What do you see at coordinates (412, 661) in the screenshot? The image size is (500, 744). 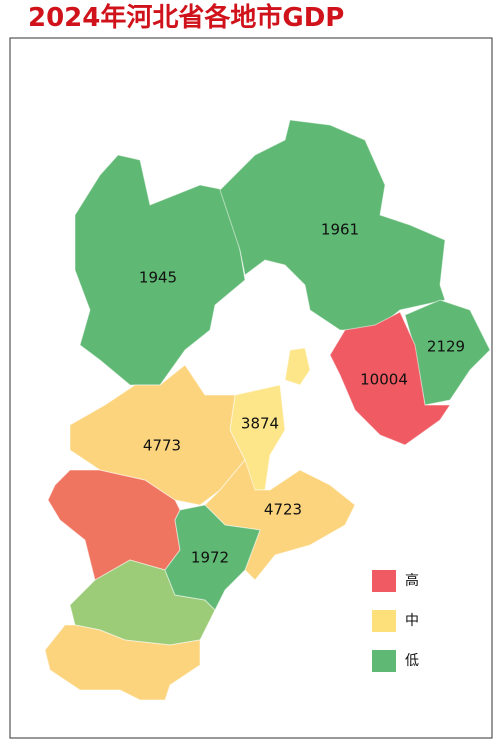 I see `legend-label: 低` at bounding box center [412, 661].